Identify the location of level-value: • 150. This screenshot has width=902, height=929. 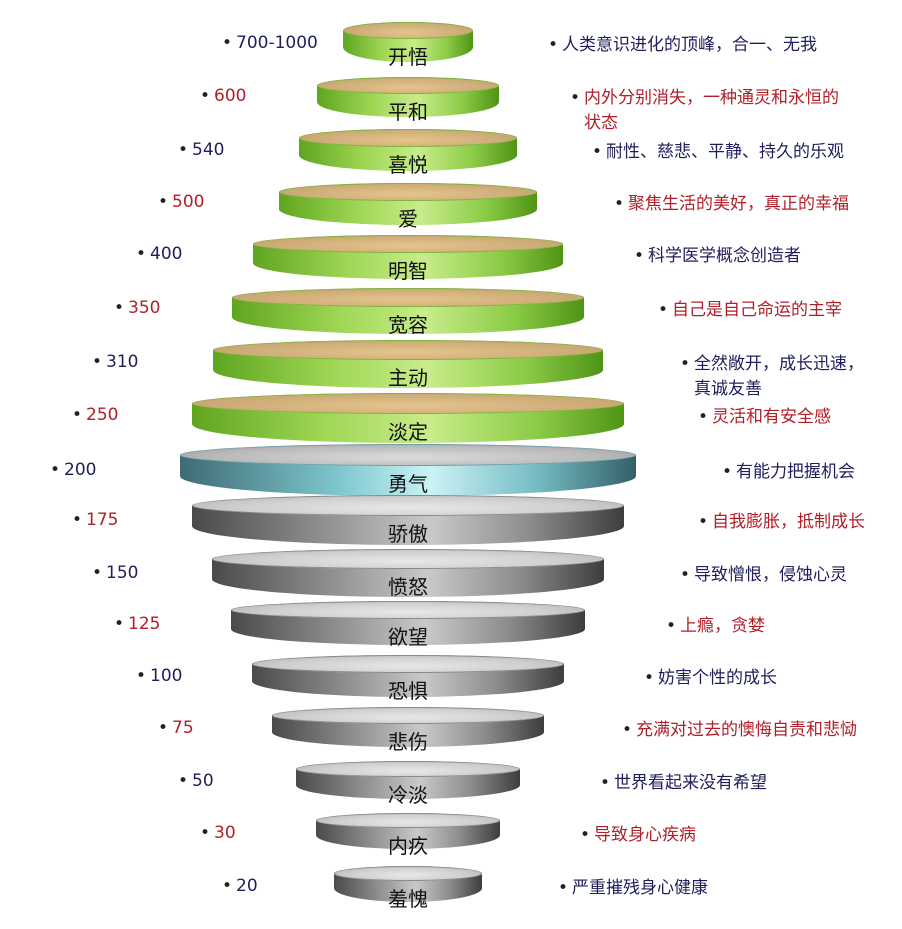
(115, 573).